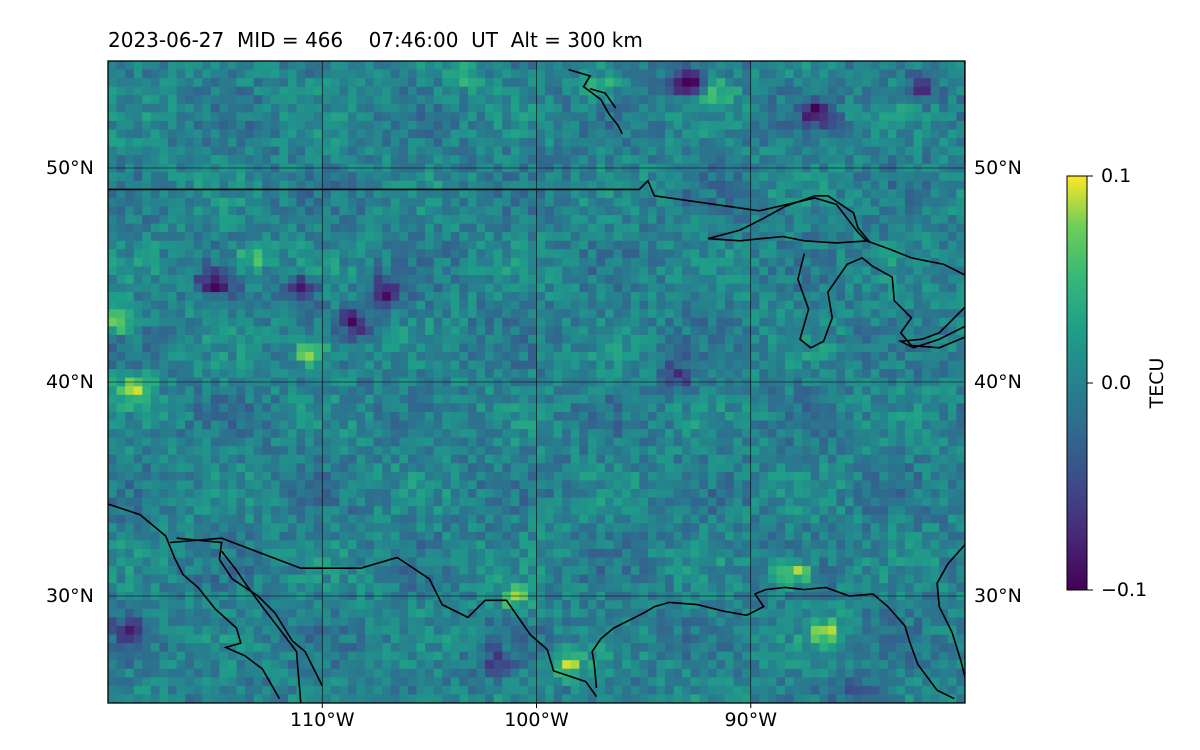 This screenshot has height=750, width=1200. I want to click on lon-tick-label: 100°W, so click(536, 720).